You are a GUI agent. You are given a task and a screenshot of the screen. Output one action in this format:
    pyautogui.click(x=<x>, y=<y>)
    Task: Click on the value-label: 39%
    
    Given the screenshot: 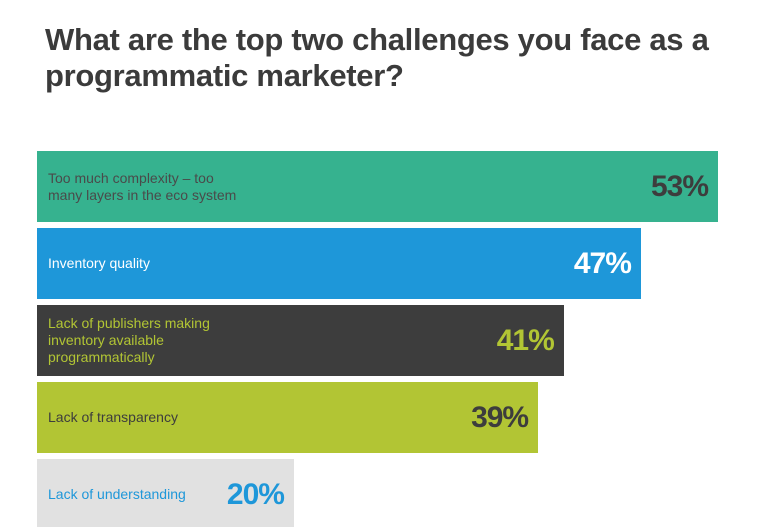 What is the action you would take?
    pyautogui.click(x=500, y=417)
    